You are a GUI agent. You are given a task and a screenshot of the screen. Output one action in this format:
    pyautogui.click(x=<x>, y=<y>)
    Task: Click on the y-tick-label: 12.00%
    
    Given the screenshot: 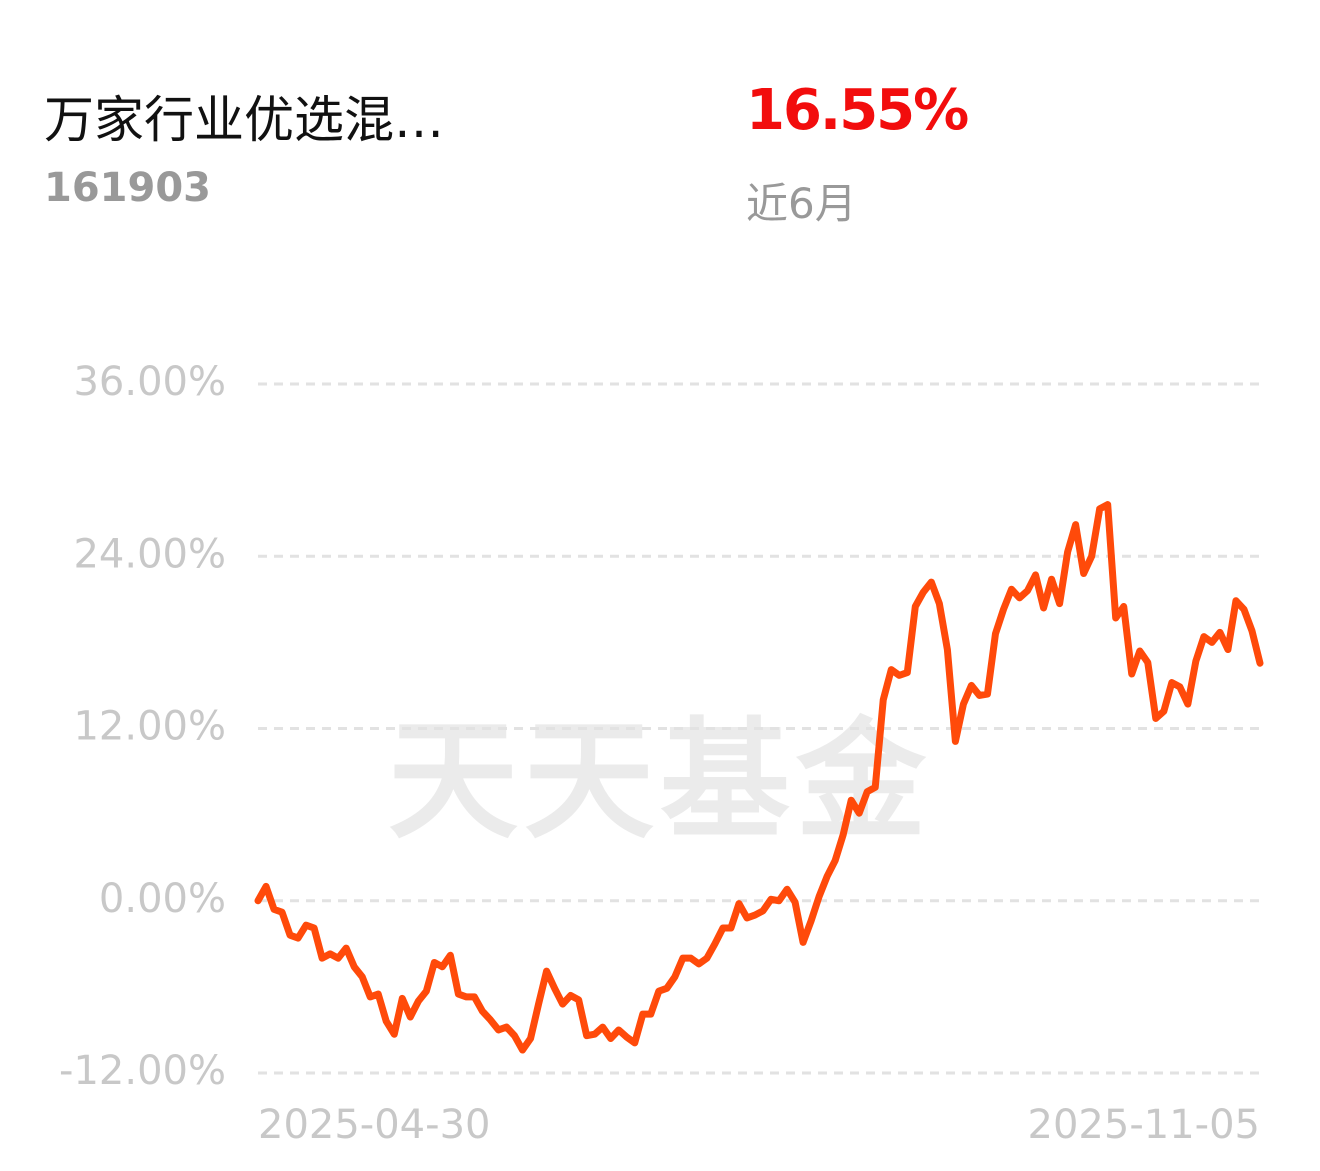 What is the action you would take?
    pyautogui.click(x=149, y=727)
    